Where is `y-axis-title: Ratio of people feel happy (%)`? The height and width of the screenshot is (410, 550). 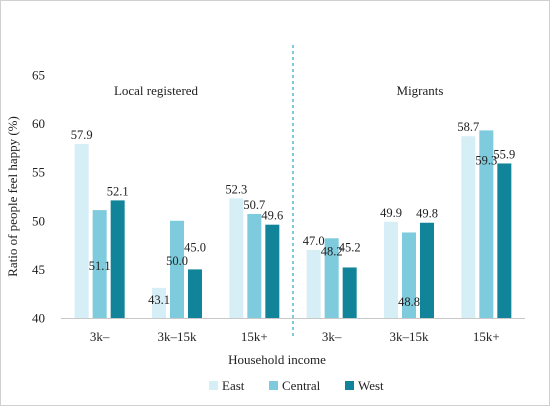
y-axis-title: Ratio of people feel happy (%) is located at coordinates (12, 196).